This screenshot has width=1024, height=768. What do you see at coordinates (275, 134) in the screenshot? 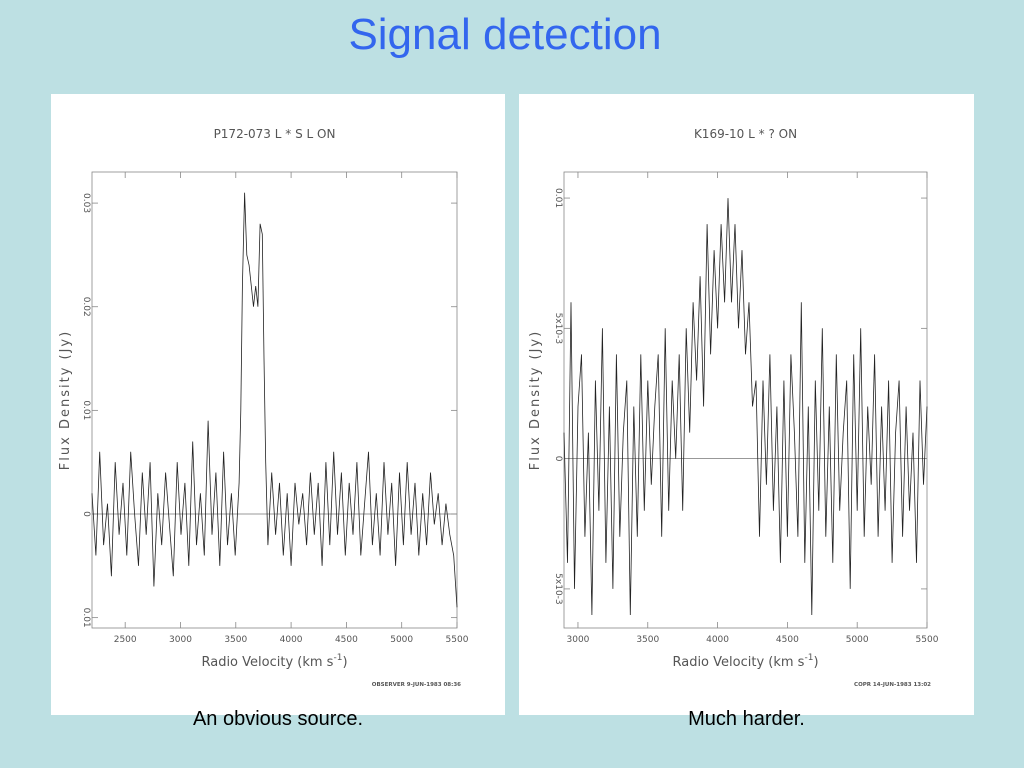
I see `chart-title: P172-073 L * S L ON` at bounding box center [275, 134].